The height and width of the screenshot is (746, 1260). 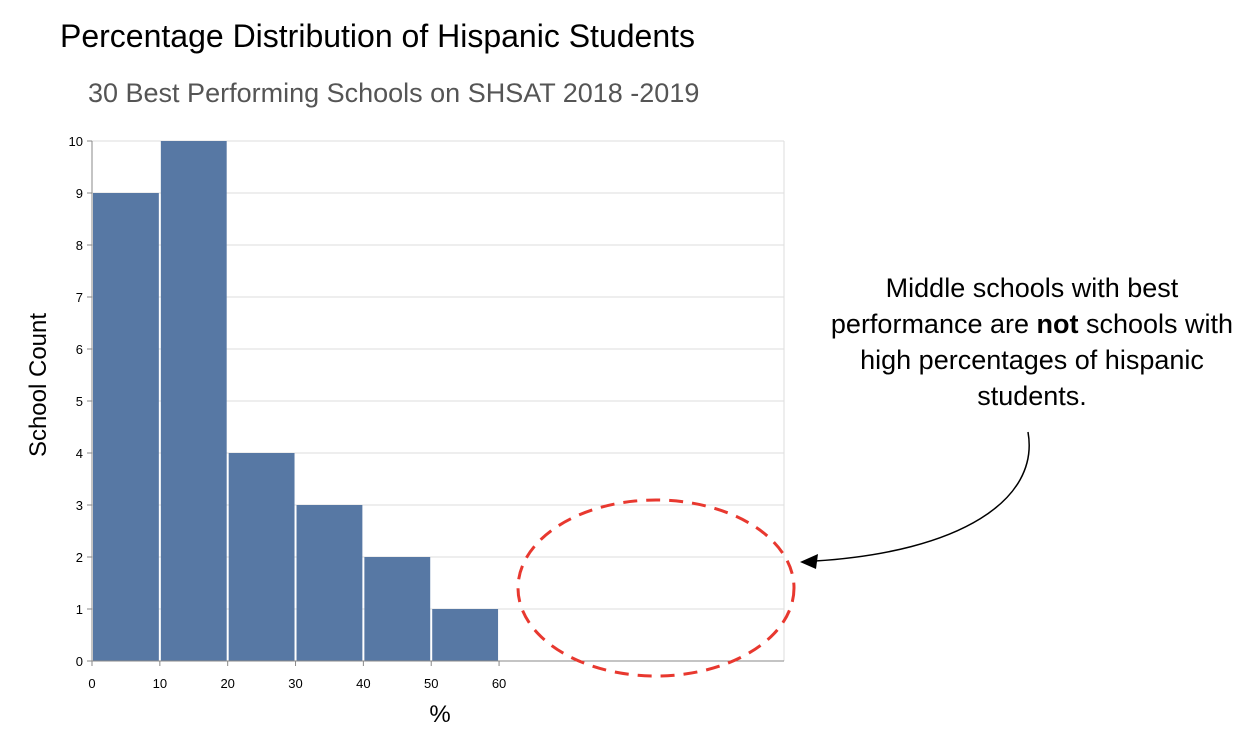 I want to click on y-tick-label: 5, so click(x=79, y=401).